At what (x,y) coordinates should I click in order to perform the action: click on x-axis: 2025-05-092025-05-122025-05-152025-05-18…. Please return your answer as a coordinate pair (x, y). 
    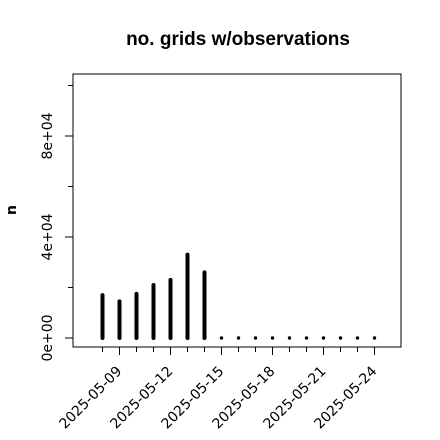
    Looking at the image, I should click on (218, 389).